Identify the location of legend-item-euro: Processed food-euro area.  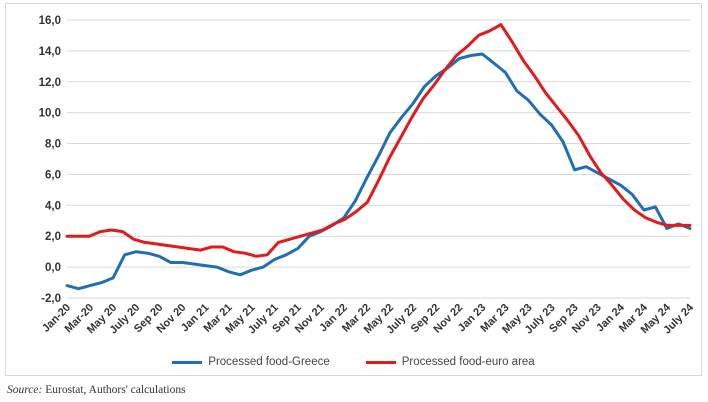
(450, 362).